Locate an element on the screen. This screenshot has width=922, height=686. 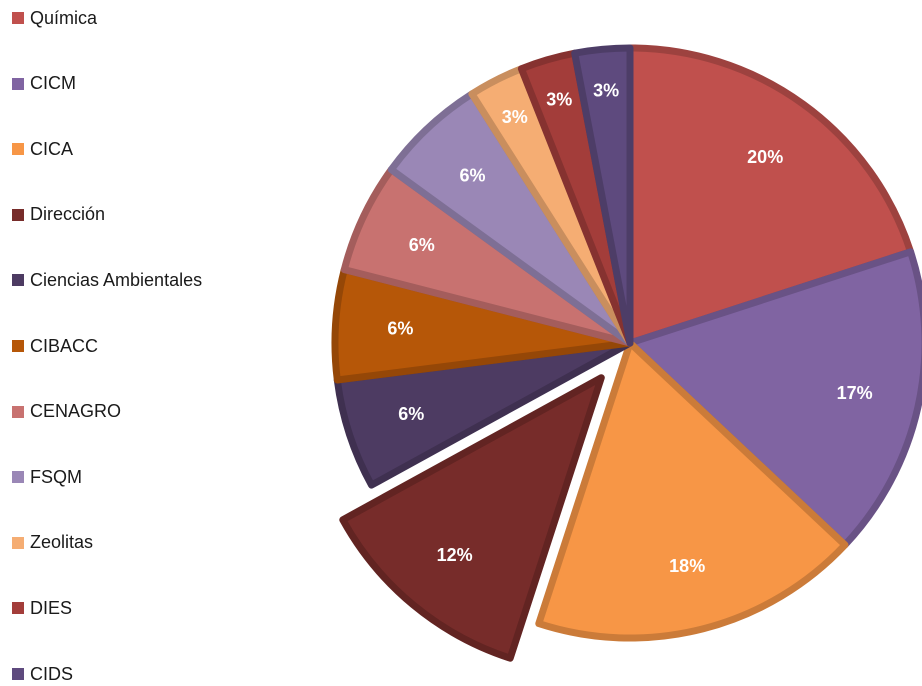
data-label-zeolitas: 3% is located at coordinates (515, 117).